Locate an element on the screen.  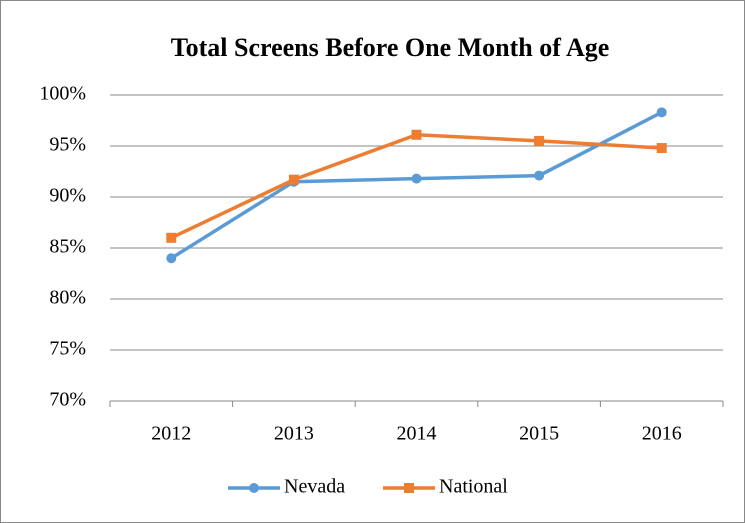
y-tick-label: 95% is located at coordinates (67, 145).